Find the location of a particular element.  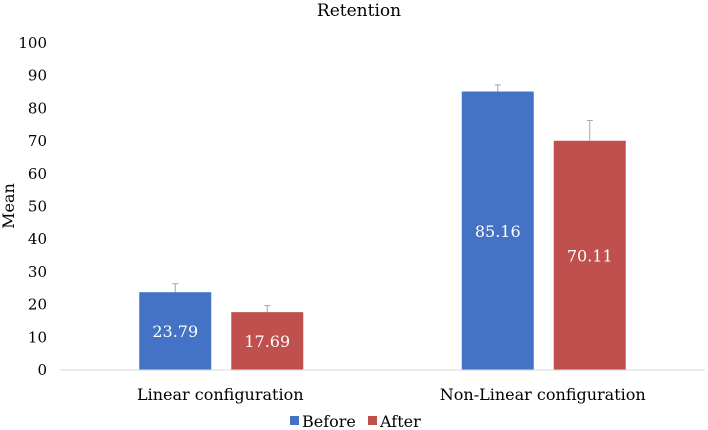

y-tick-label: 80 is located at coordinates (37, 108).